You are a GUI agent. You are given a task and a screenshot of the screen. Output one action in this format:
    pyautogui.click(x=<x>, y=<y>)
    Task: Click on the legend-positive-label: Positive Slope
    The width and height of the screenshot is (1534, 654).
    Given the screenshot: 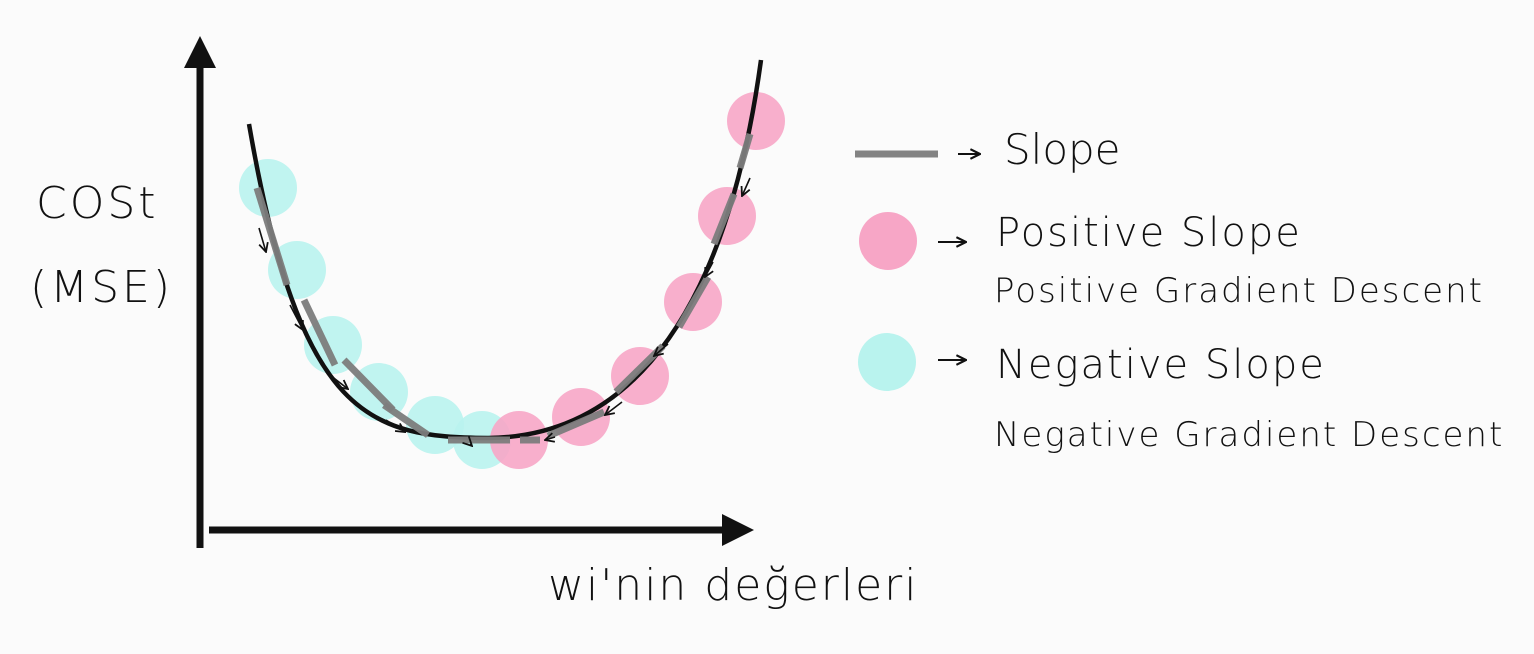 What is the action you would take?
    pyautogui.click(x=1149, y=233)
    